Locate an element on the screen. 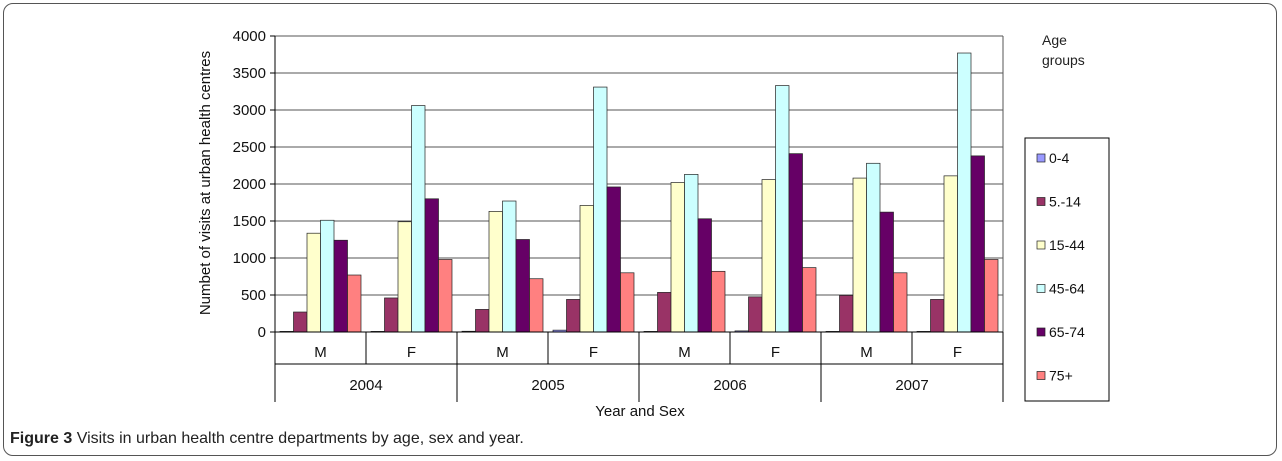 This screenshot has width=1282, height=461. bar-75+-2007-F is located at coordinates (991, 296).